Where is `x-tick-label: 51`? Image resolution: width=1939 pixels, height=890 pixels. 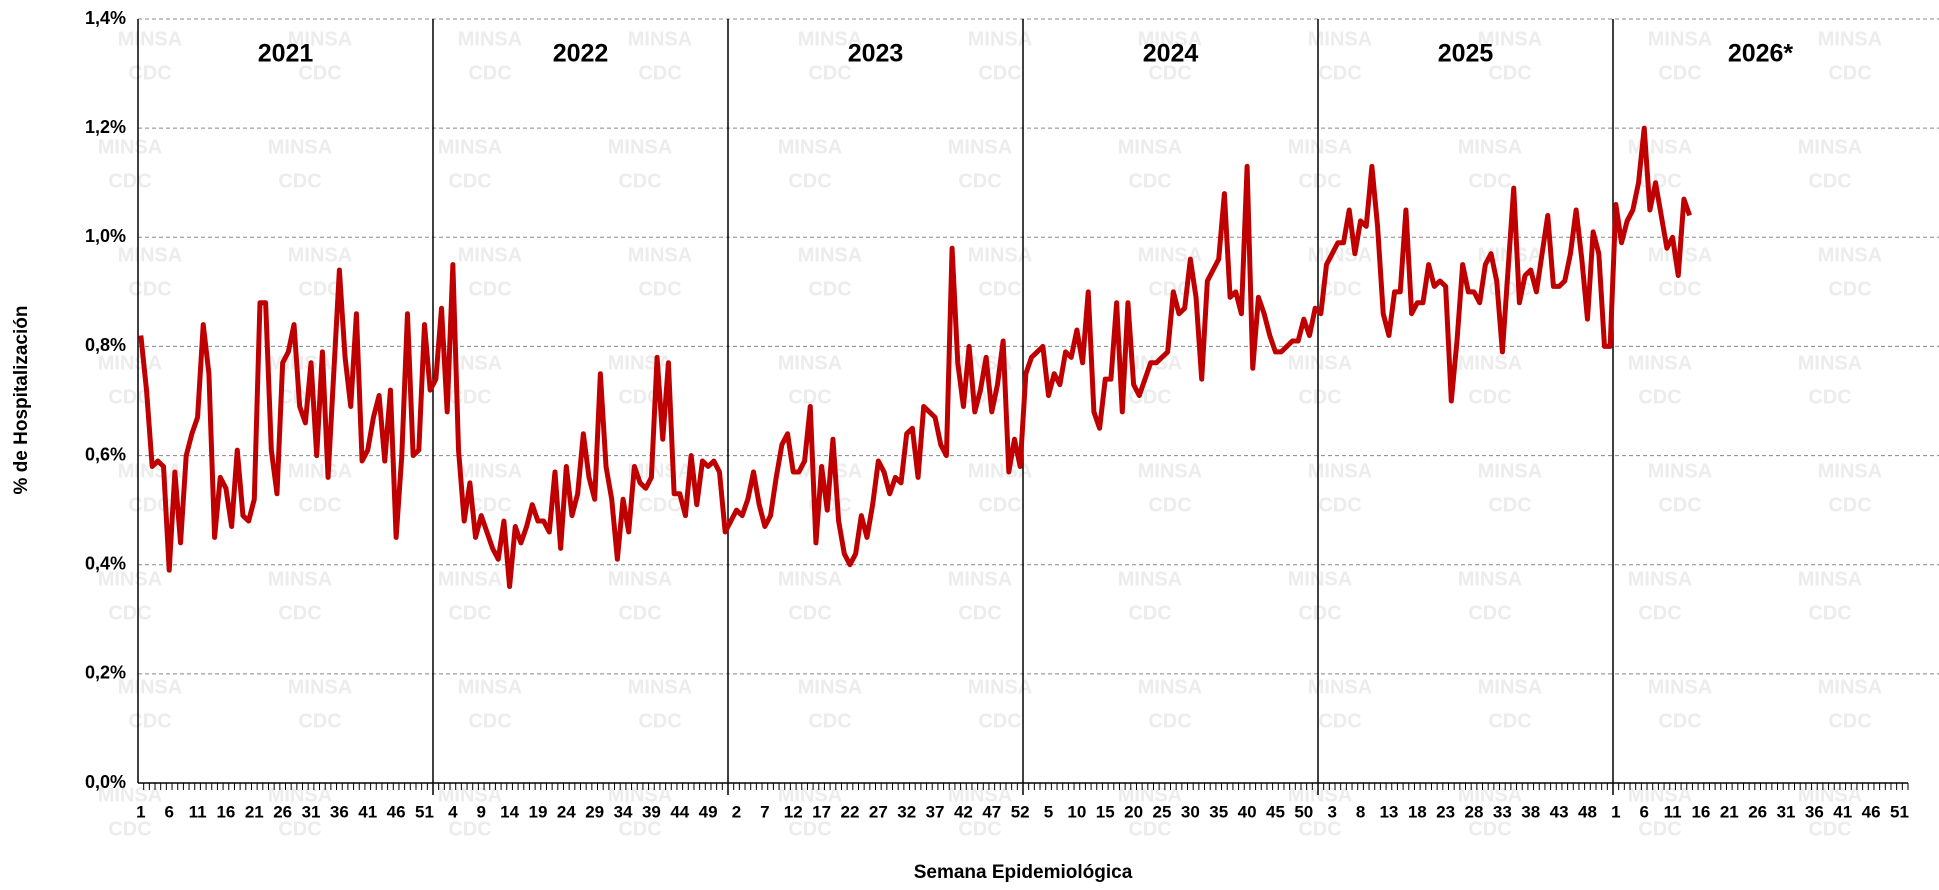 x-tick-label: 51 is located at coordinates (1899, 811).